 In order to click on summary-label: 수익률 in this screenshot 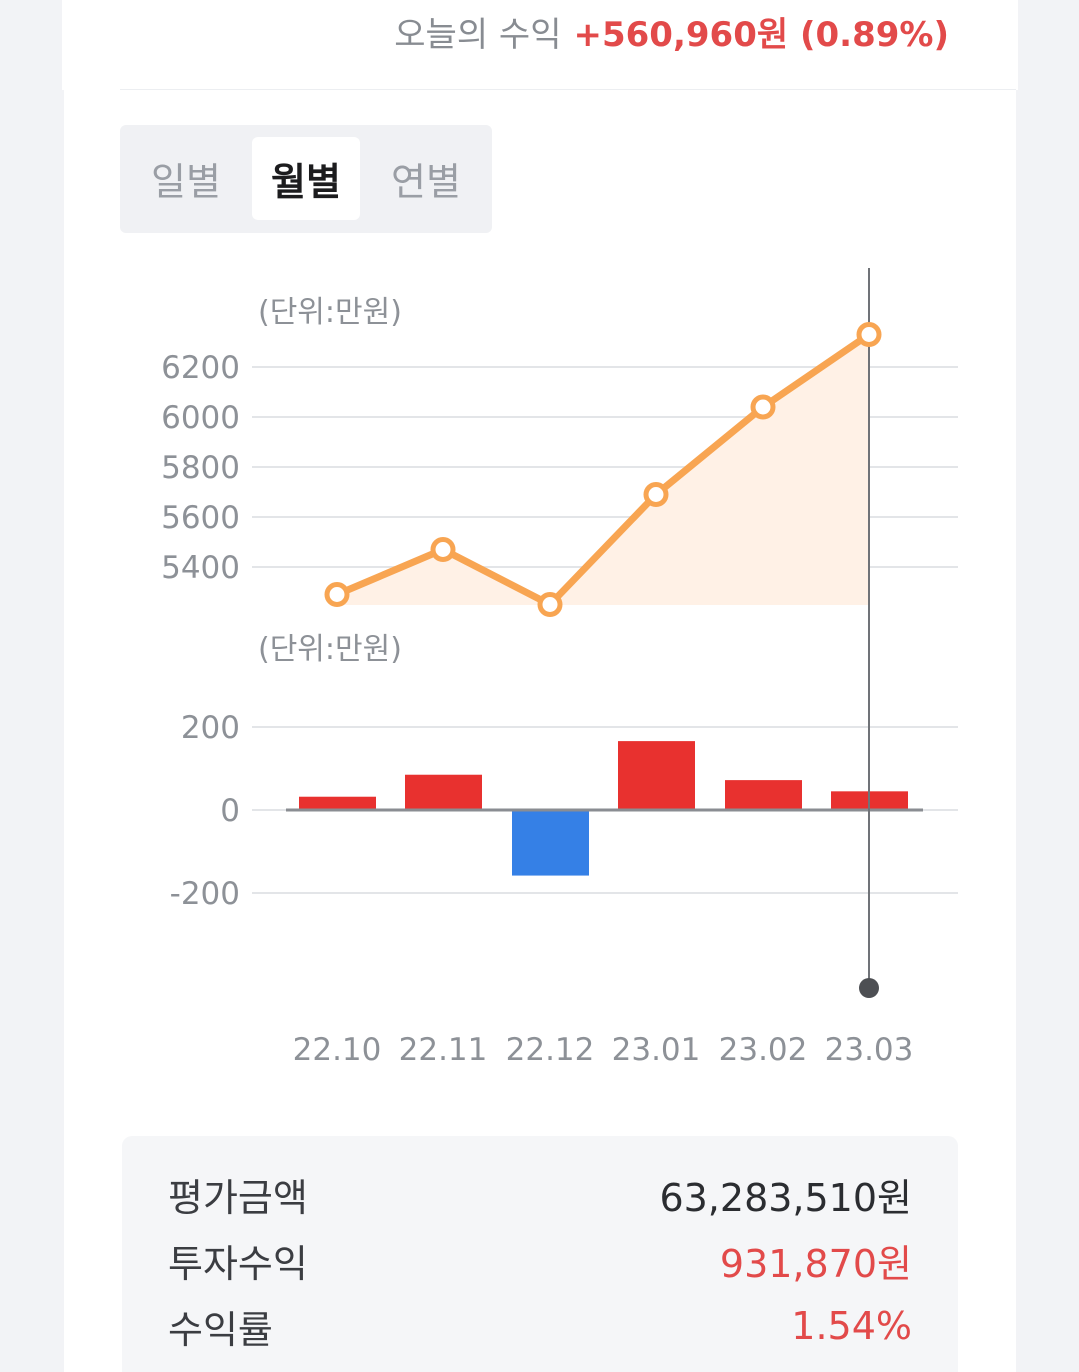, I will do `click(220, 1329)`.